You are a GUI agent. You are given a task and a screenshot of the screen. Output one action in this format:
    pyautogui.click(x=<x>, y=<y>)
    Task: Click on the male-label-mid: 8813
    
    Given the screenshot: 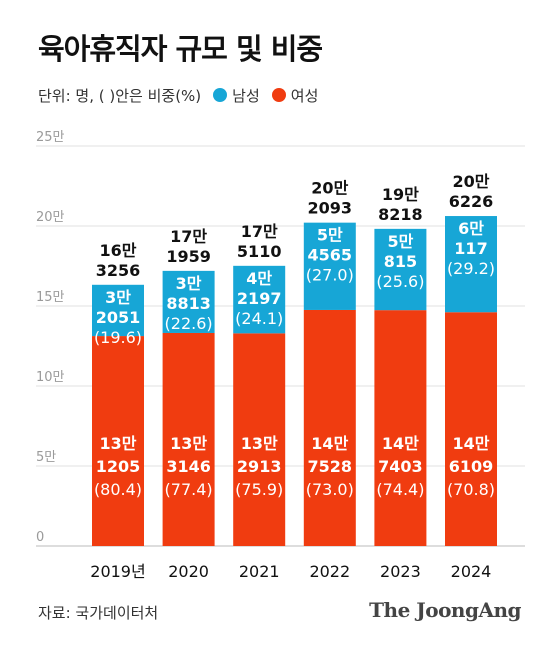 What is the action you would take?
    pyautogui.click(x=188, y=303)
    